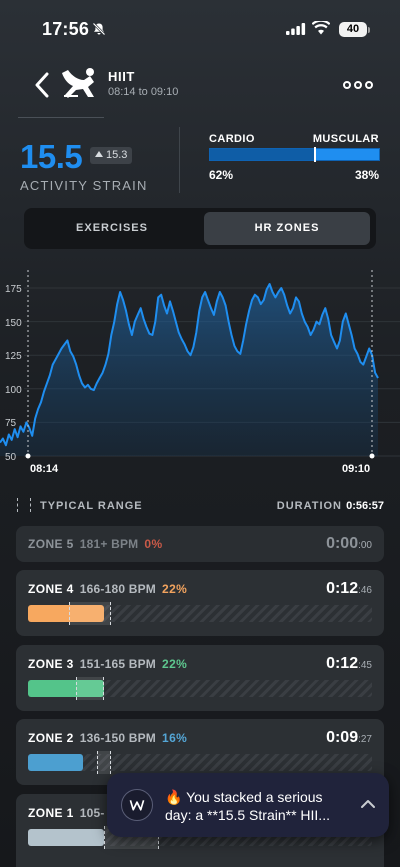 The height and width of the screenshot is (867, 400). Describe the element at coordinates (66, 29) in the screenshot. I see `status-time: 17:56` at that location.